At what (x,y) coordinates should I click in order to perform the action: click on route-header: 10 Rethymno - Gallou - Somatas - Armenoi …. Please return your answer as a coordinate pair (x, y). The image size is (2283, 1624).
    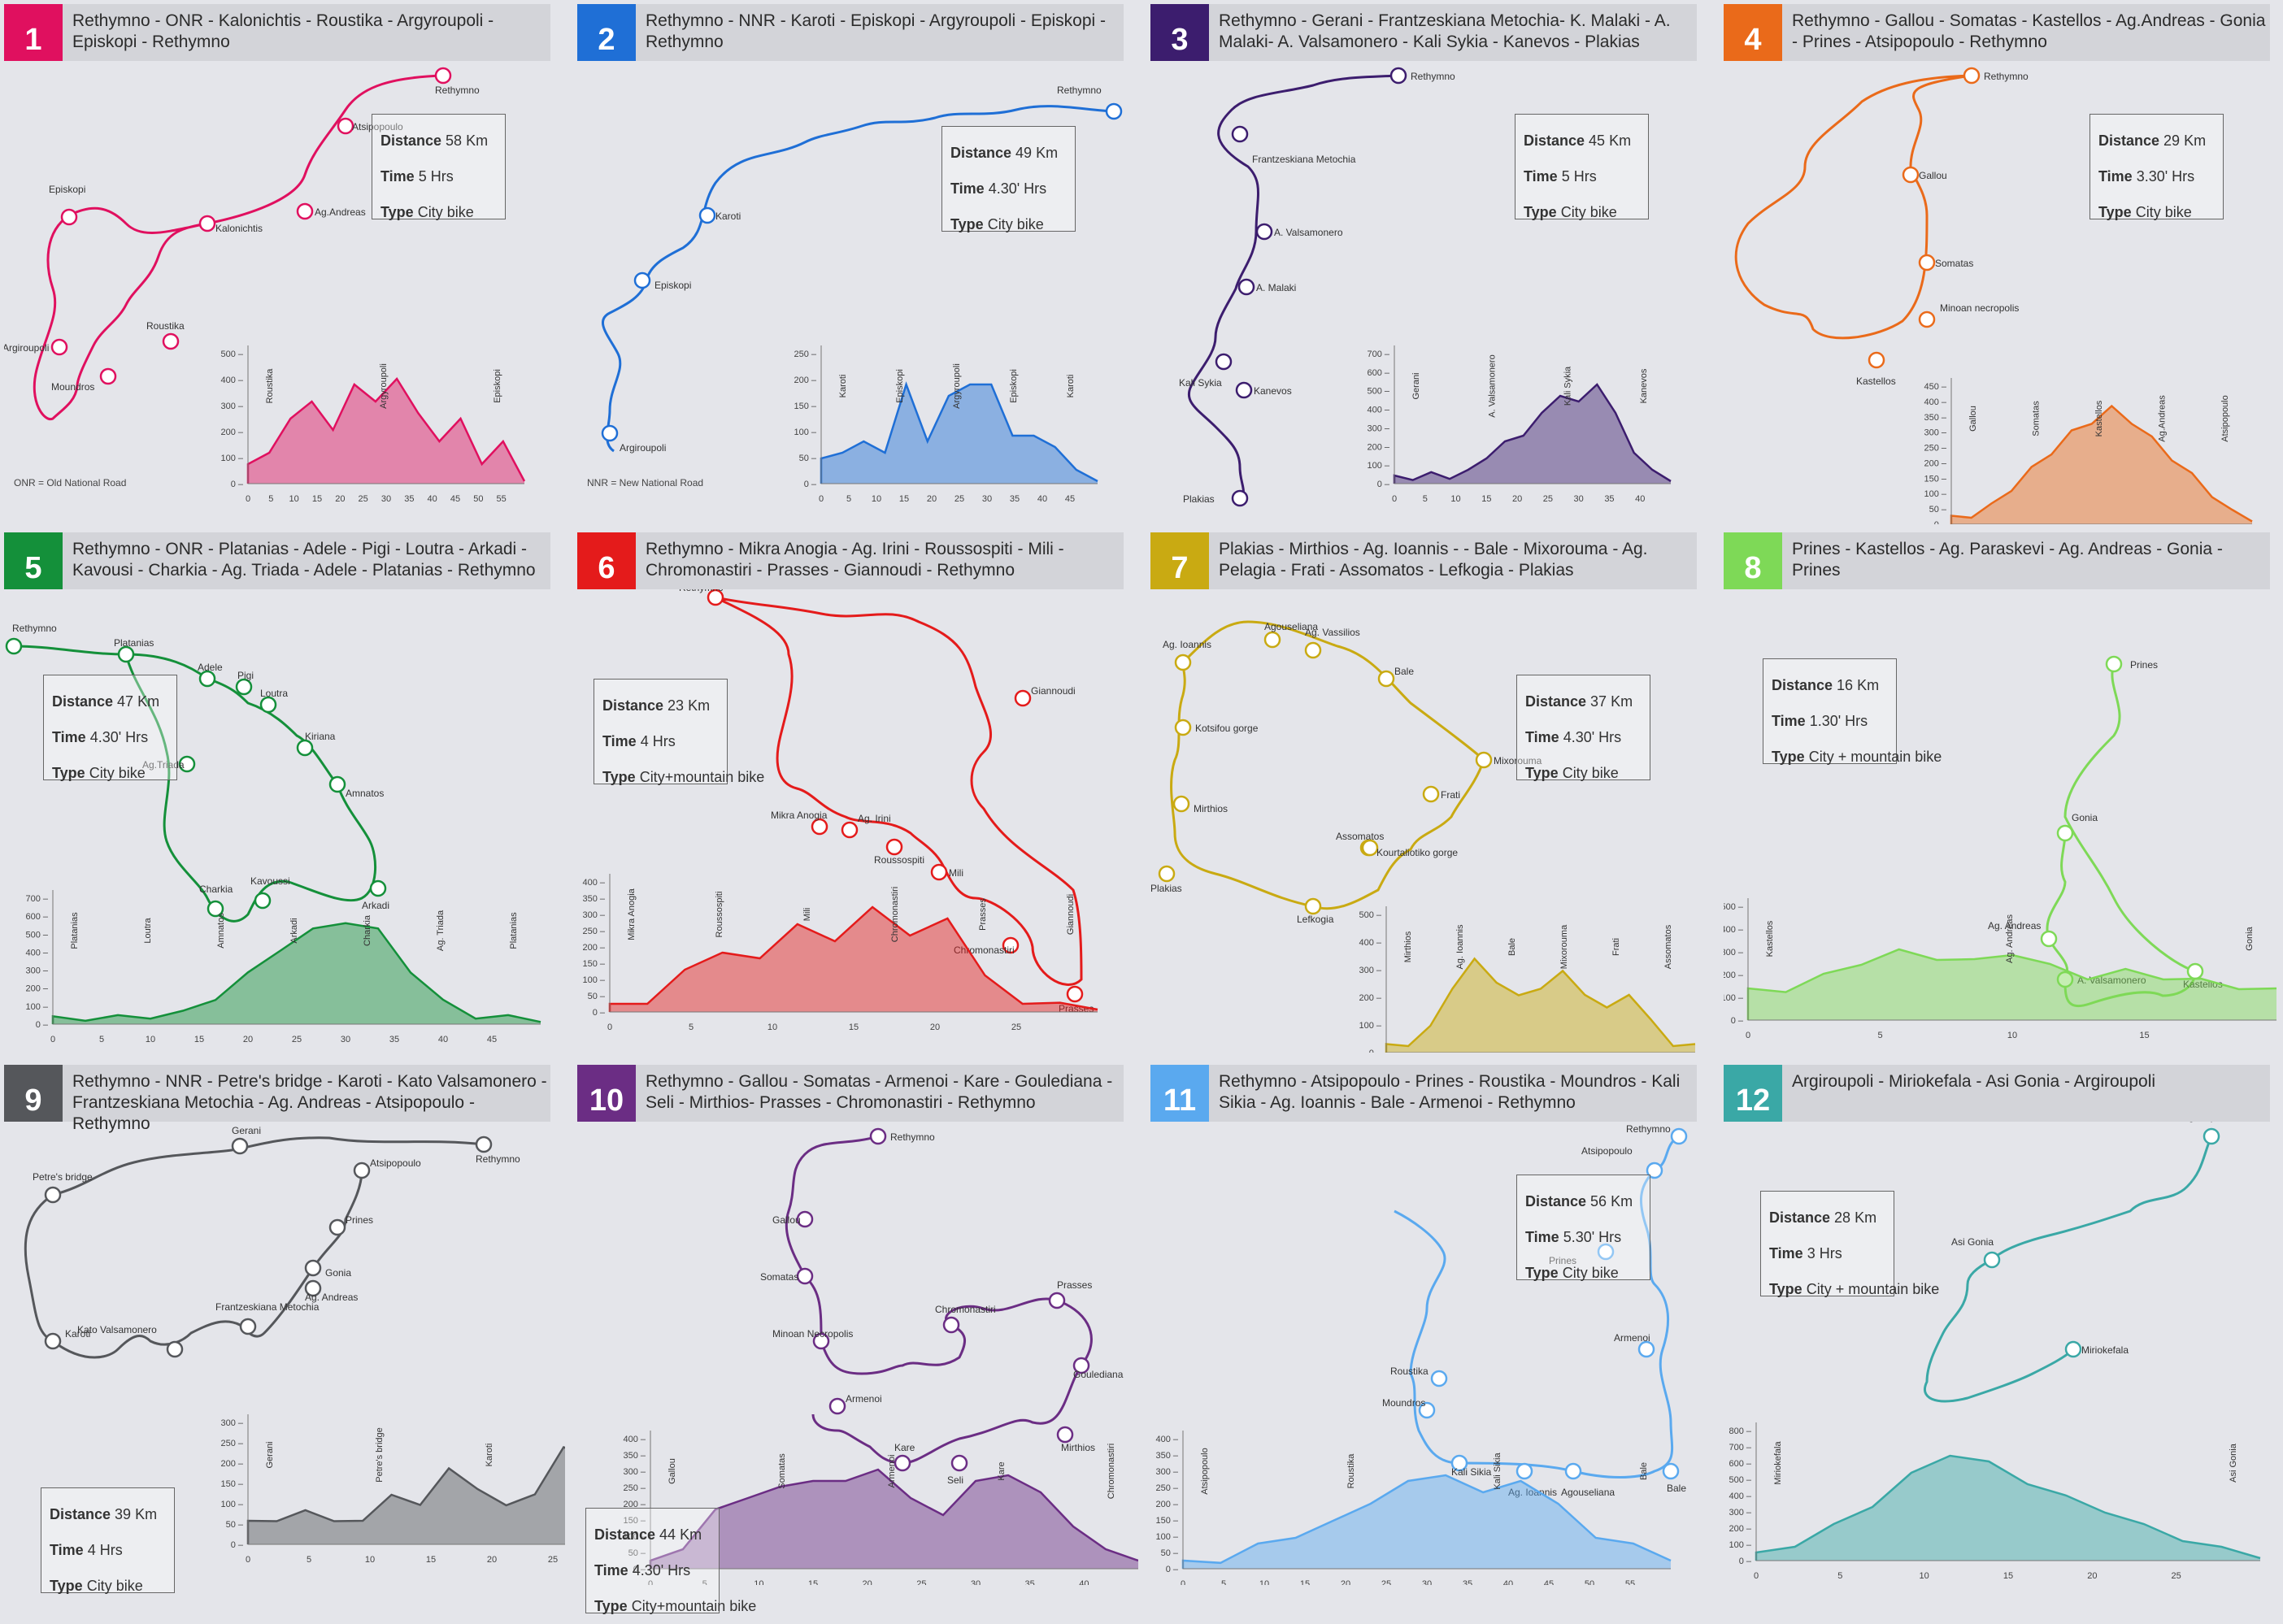
    Looking at the image, I should click on (850, 1093).